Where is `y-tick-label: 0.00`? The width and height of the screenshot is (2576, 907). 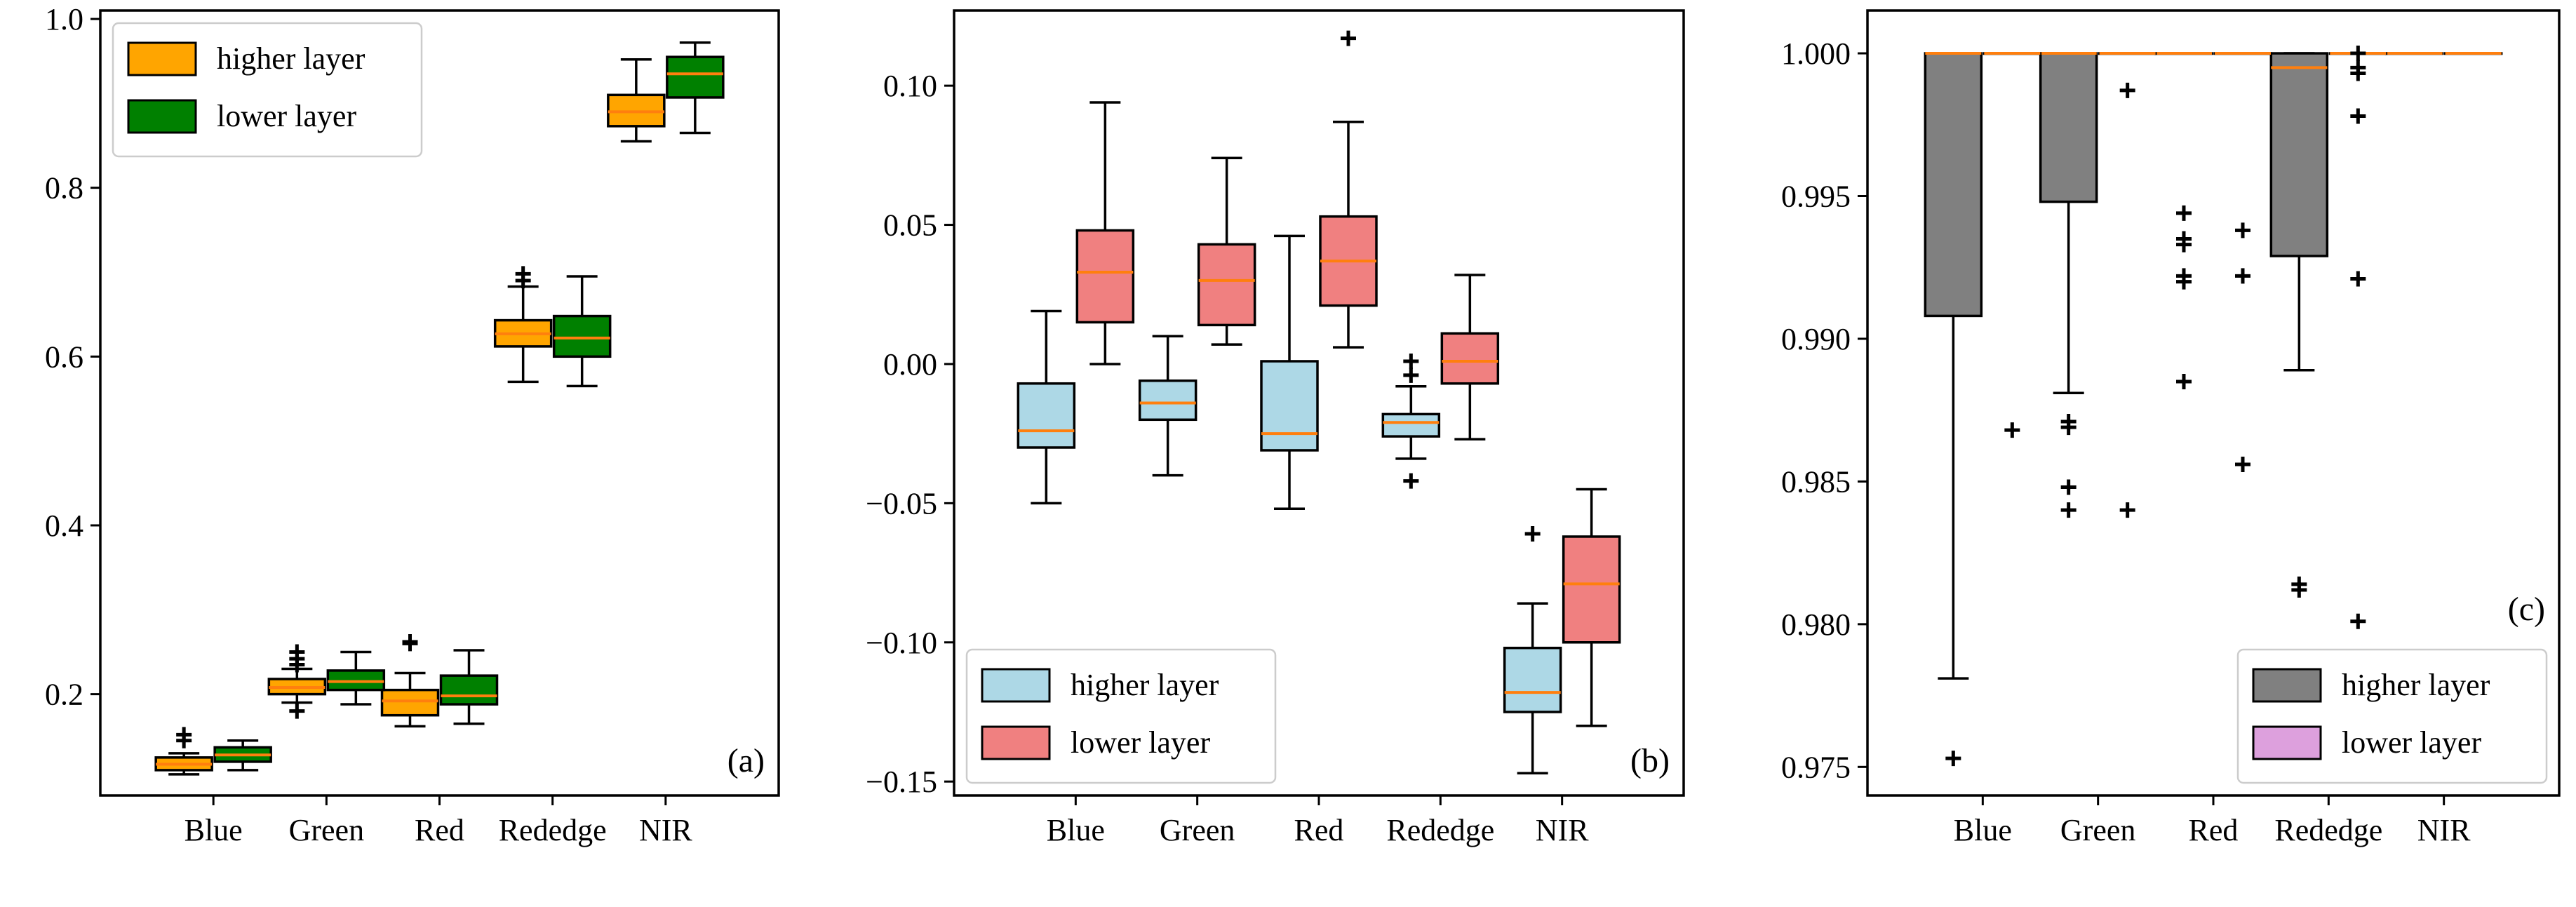
y-tick-label: 0.00 is located at coordinates (910, 365).